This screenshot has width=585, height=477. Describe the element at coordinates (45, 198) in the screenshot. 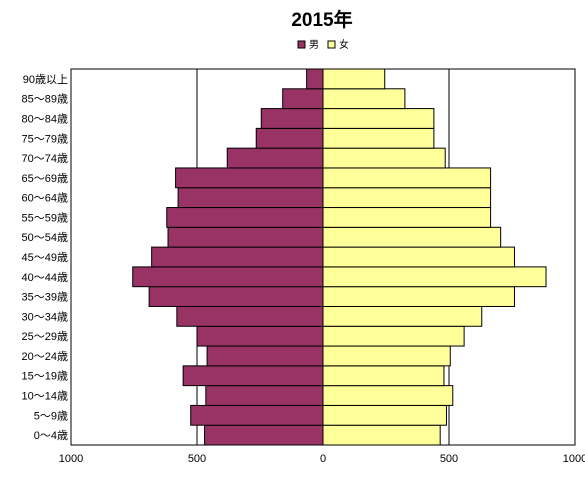

I see `category-label: 60～64歳` at that location.